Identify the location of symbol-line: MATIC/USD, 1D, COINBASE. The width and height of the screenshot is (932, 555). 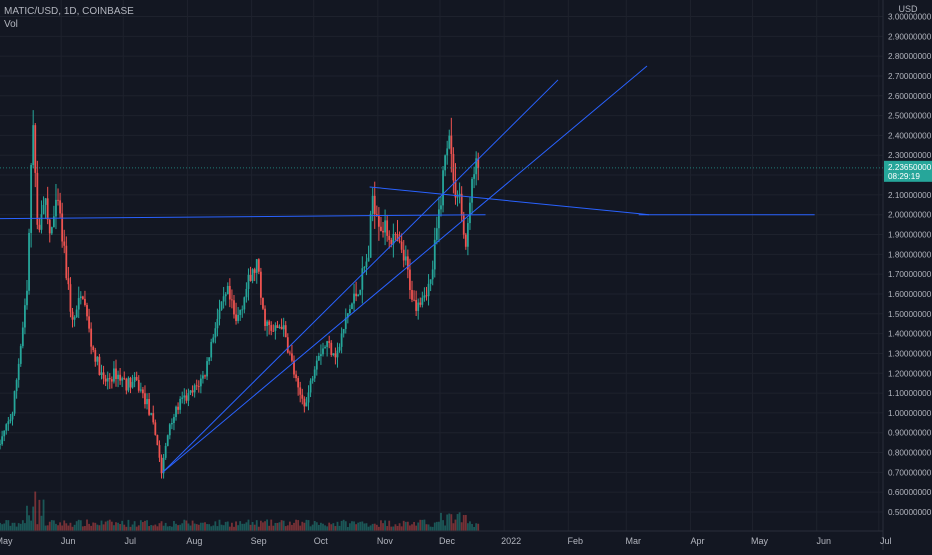
(69, 11).